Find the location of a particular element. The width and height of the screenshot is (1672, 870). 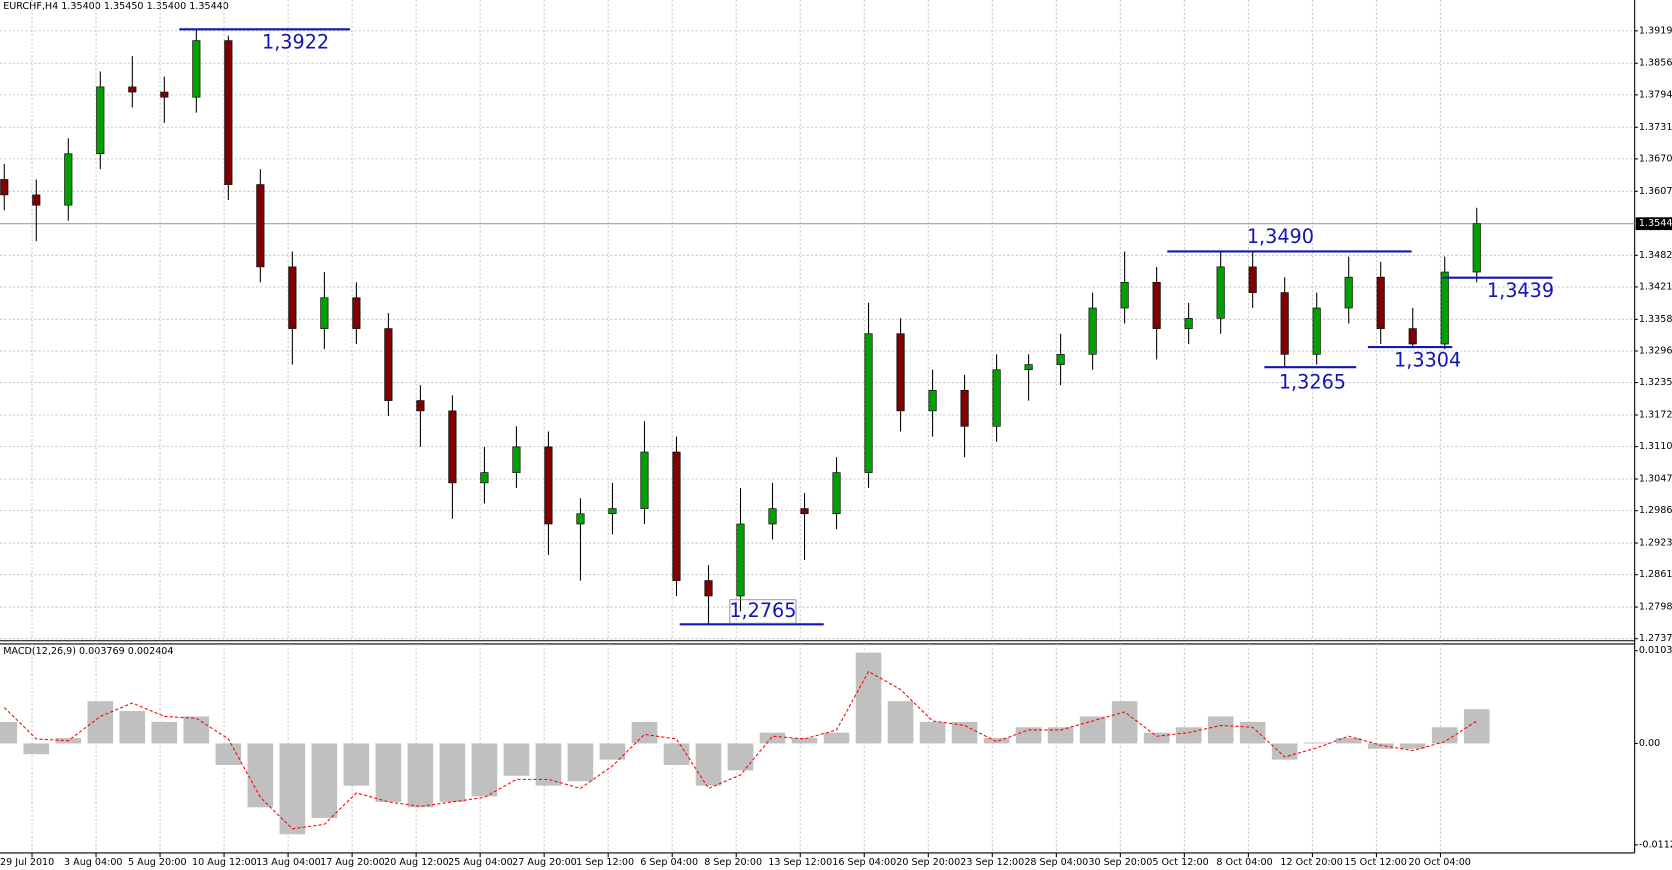

x-tick-label: 20 Sep 20:00 is located at coordinates (928, 862).